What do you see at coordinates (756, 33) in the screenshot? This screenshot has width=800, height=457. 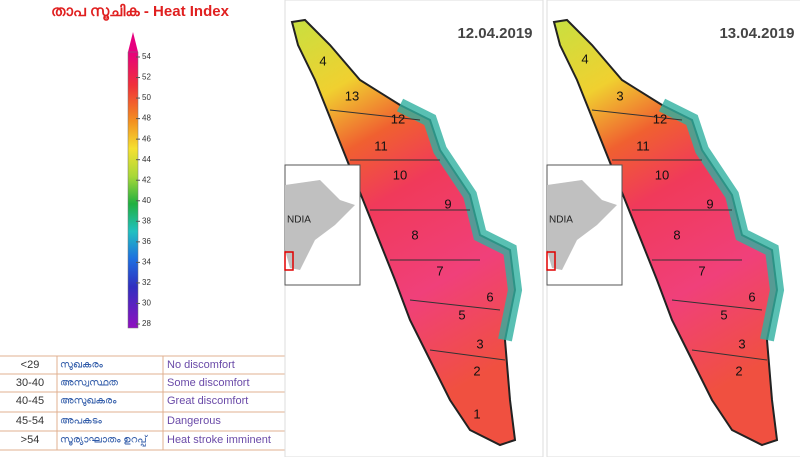 I see `map-date: 13.04.2019` at bounding box center [756, 33].